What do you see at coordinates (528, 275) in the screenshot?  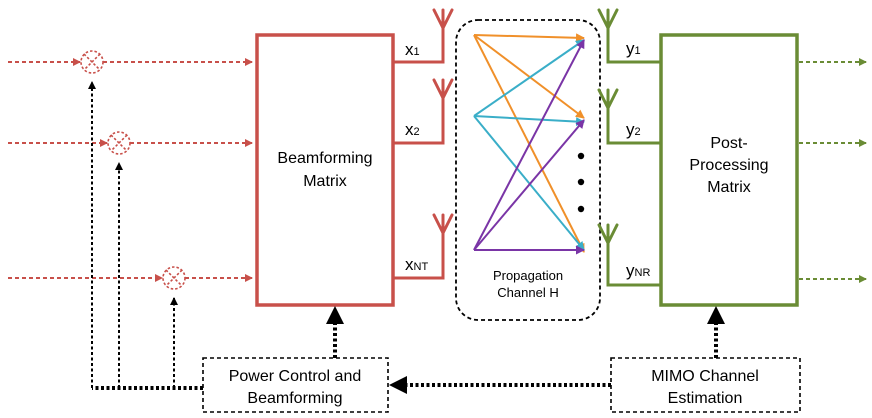 I see `channel-label-line1: Propagation` at bounding box center [528, 275].